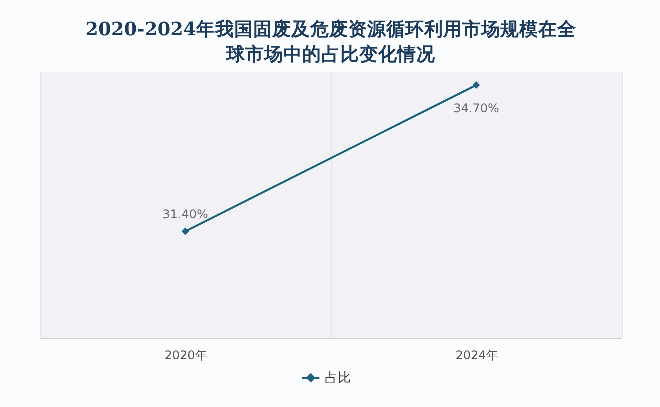  Describe the element at coordinates (338, 378) in the screenshot. I see `legend-label: 占比` at that location.